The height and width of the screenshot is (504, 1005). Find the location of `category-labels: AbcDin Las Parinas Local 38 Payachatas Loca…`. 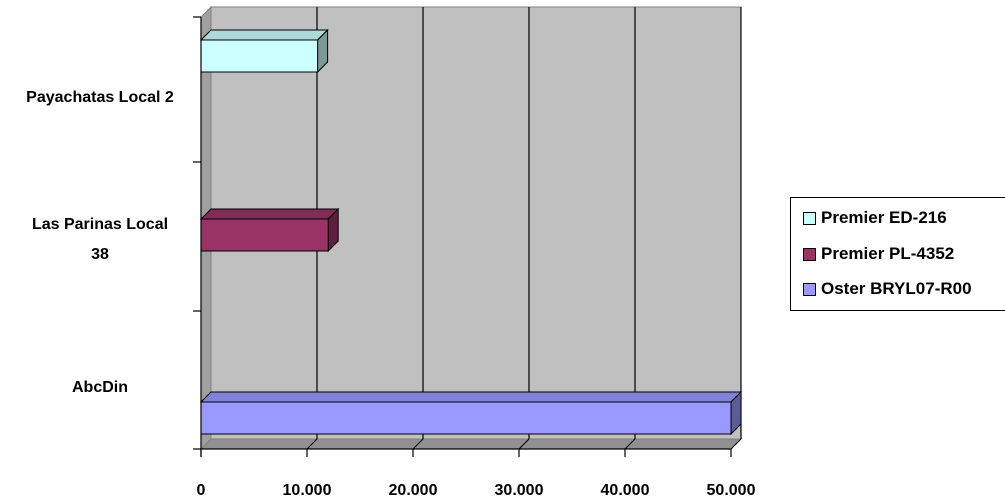

category-labels: AbcDin Las Parinas Local 38 Payachatas Loca… is located at coordinates (100, 242).